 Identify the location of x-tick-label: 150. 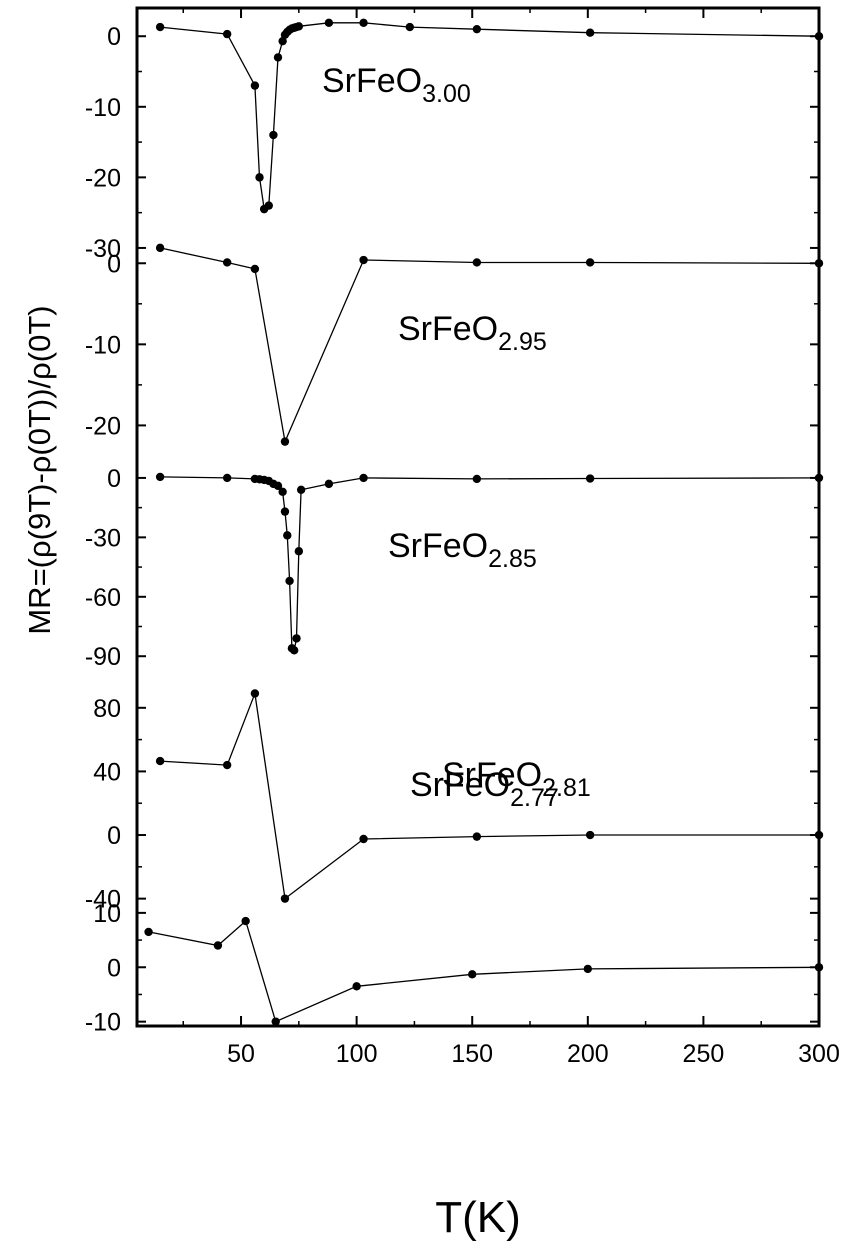
(472, 1054).